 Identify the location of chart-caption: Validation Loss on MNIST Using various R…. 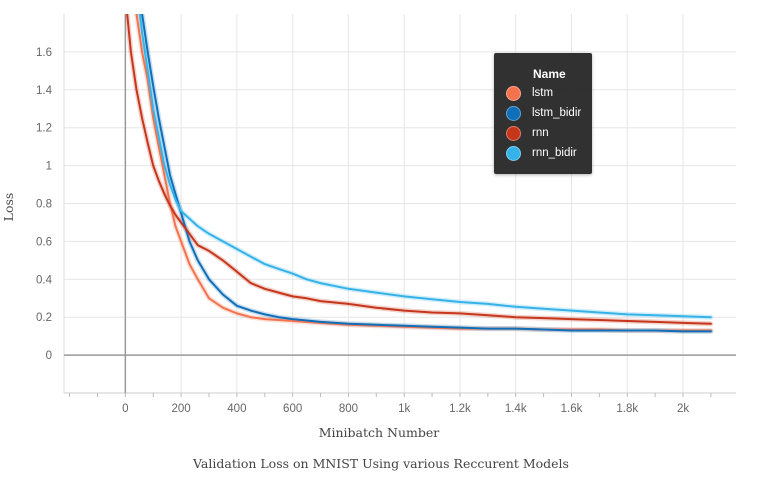
(381, 463).